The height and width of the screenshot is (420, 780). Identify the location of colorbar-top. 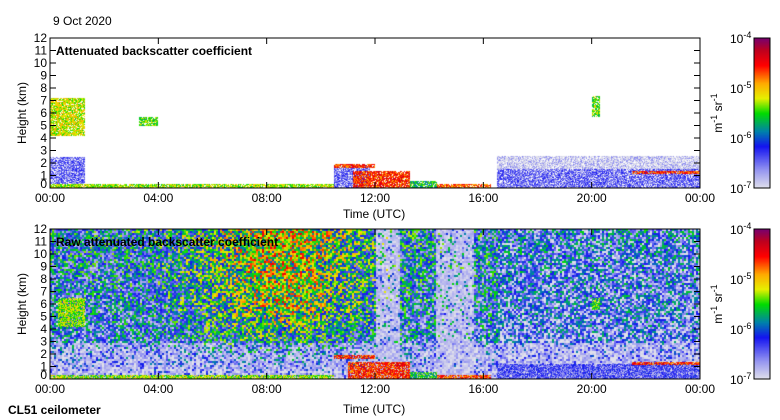
(762, 113).